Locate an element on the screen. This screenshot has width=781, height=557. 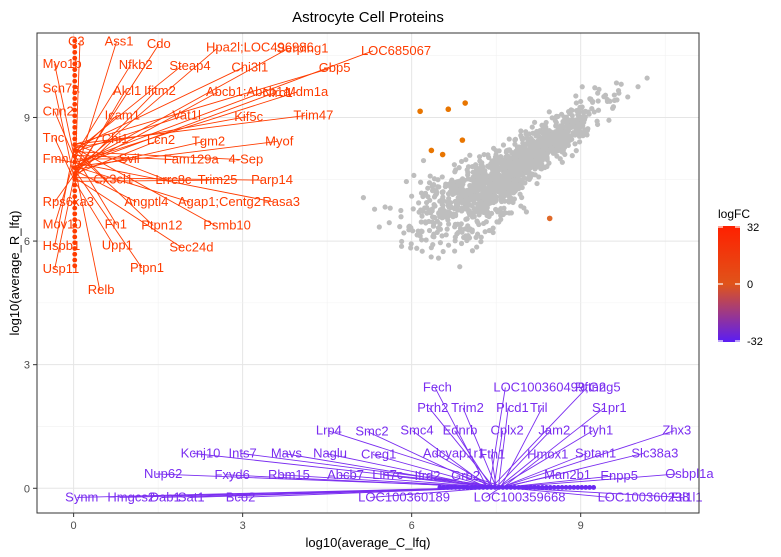
point-label: Rbm15 is located at coordinates (289, 474).